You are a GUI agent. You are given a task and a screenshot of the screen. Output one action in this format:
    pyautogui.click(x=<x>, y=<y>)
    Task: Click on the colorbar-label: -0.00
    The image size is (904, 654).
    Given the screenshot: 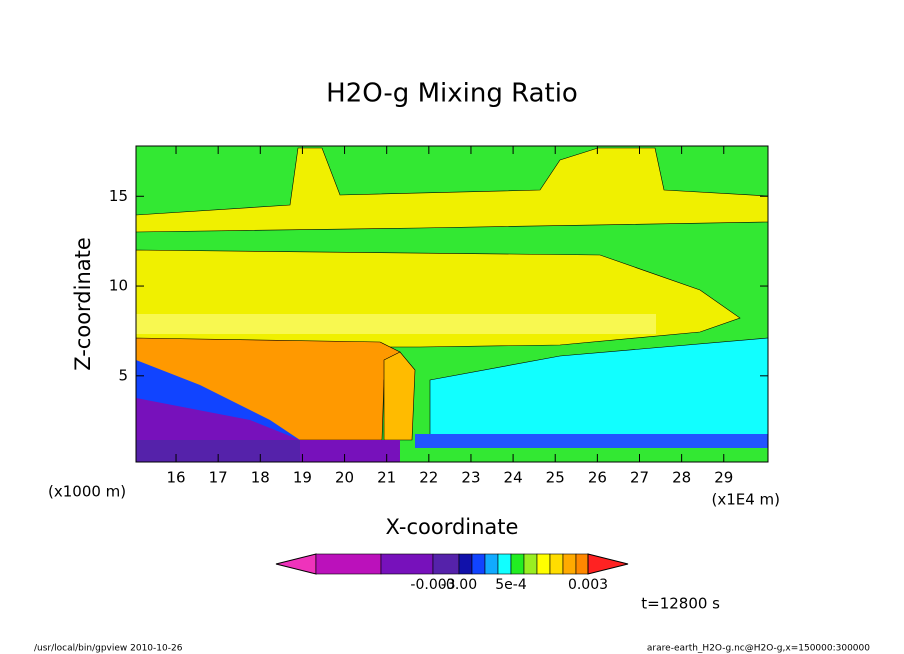 What is the action you would take?
    pyautogui.click(x=459, y=585)
    